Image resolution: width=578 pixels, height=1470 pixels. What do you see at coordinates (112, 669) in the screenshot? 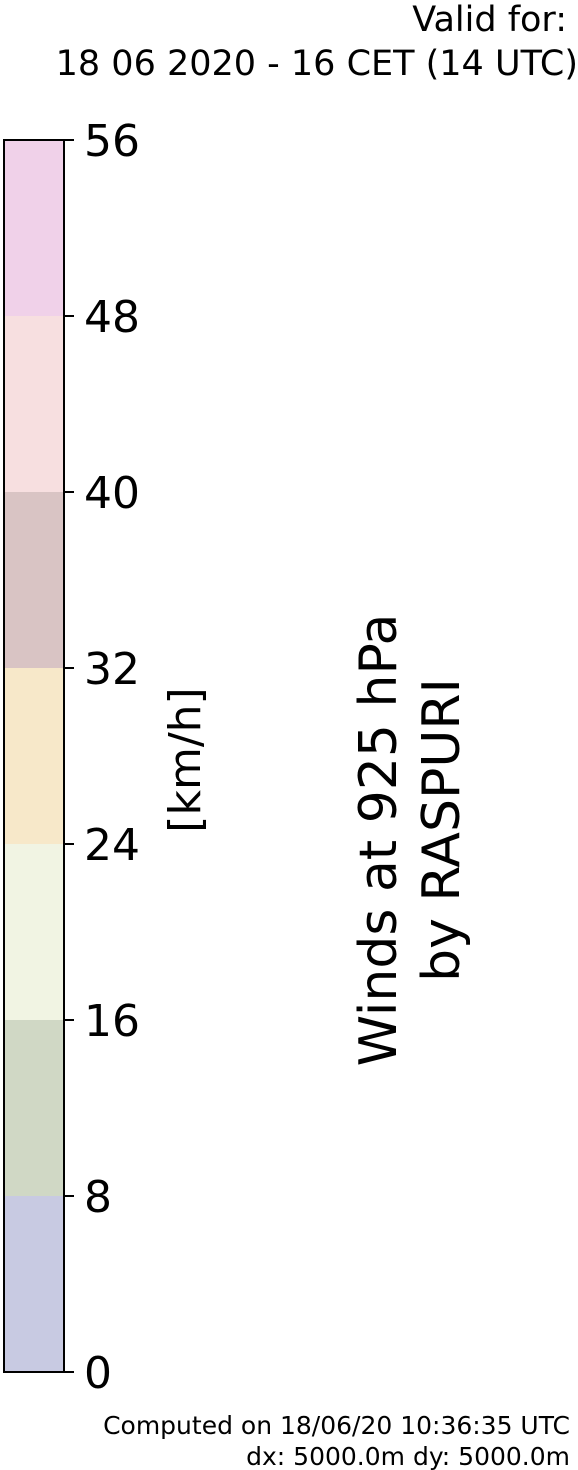
I see `colorbar-tick-label-32: 32` at bounding box center [112, 669].